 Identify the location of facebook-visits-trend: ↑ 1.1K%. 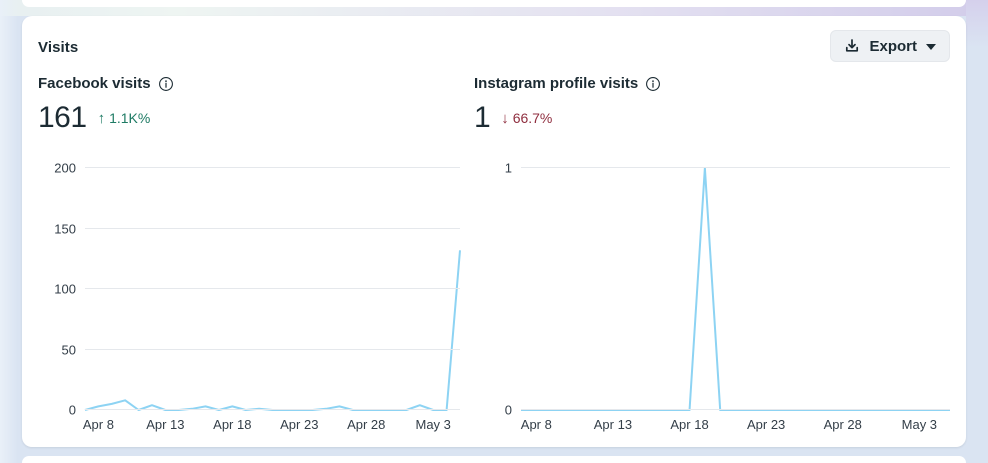
(124, 118).